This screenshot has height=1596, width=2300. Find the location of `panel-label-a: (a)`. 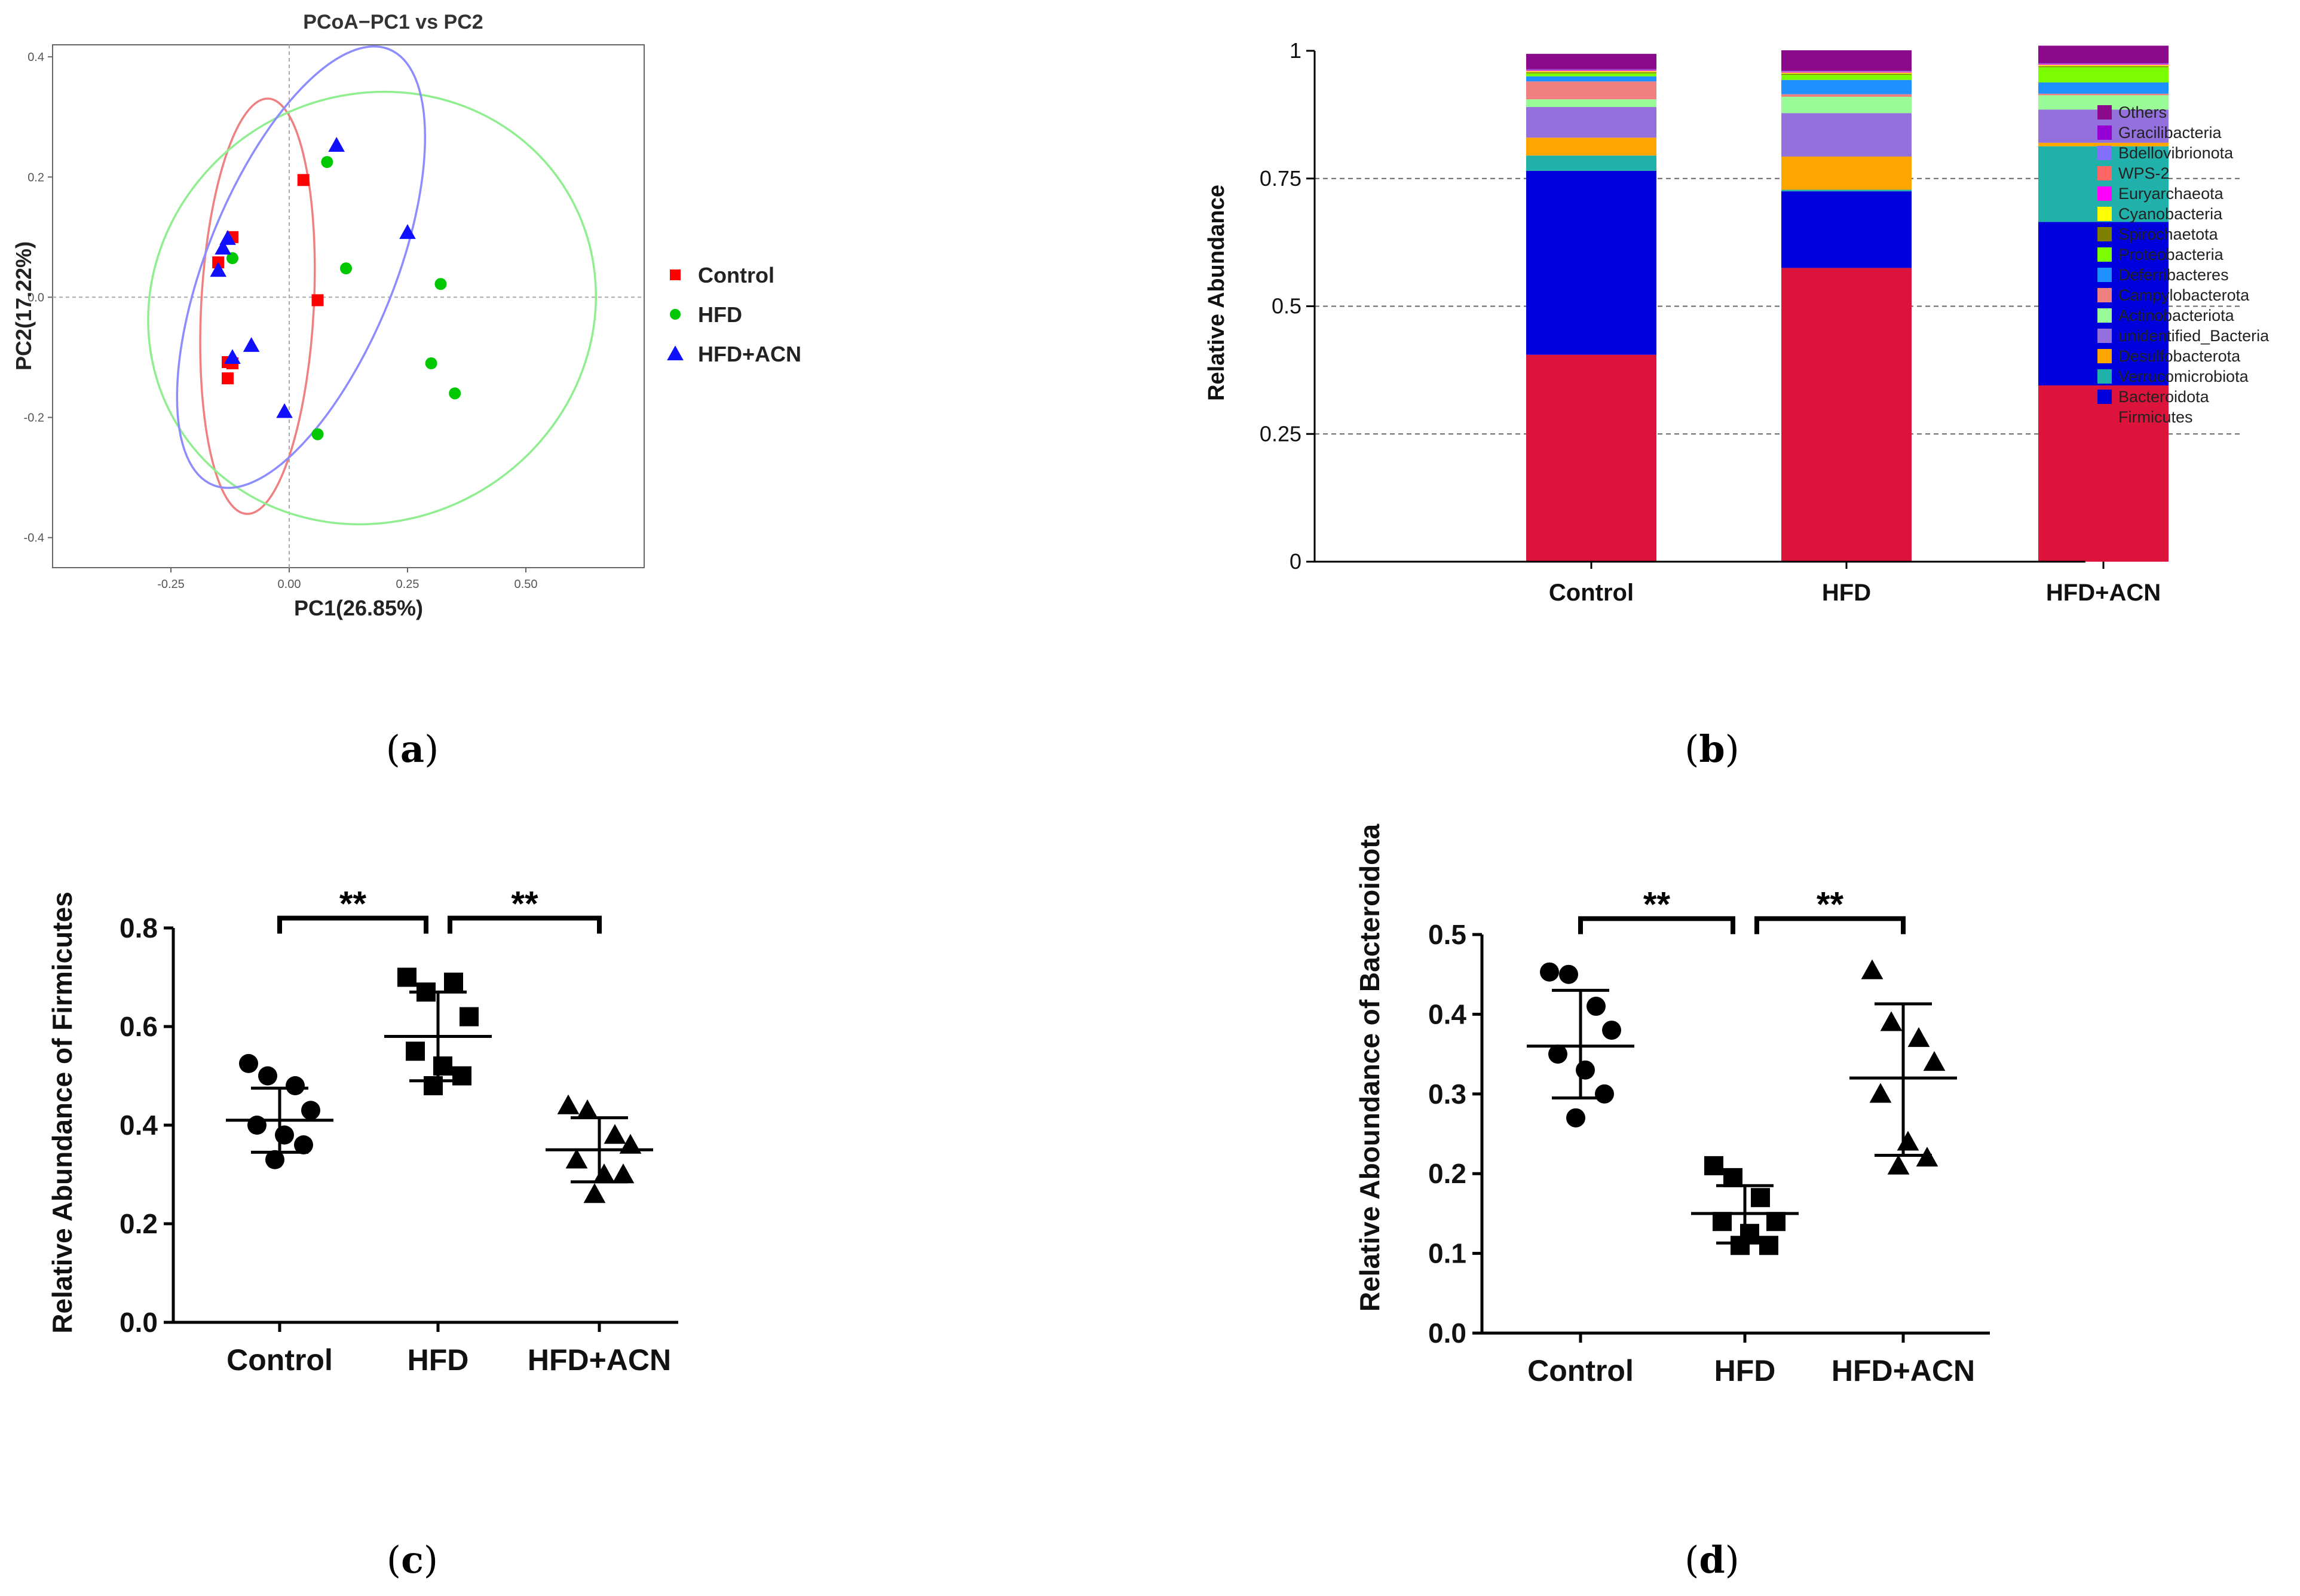

panel-label-a: (a) is located at coordinates (413, 749).